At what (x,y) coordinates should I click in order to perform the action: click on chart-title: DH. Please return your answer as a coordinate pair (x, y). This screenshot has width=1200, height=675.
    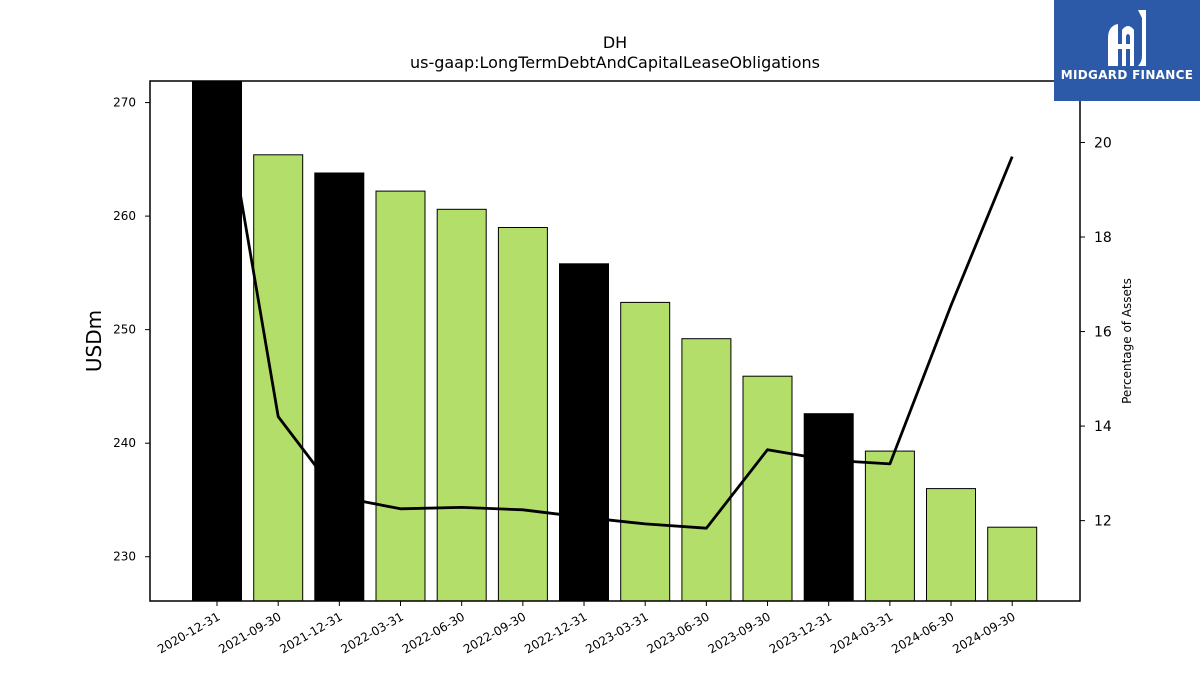
    Looking at the image, I should click on (615, 42).